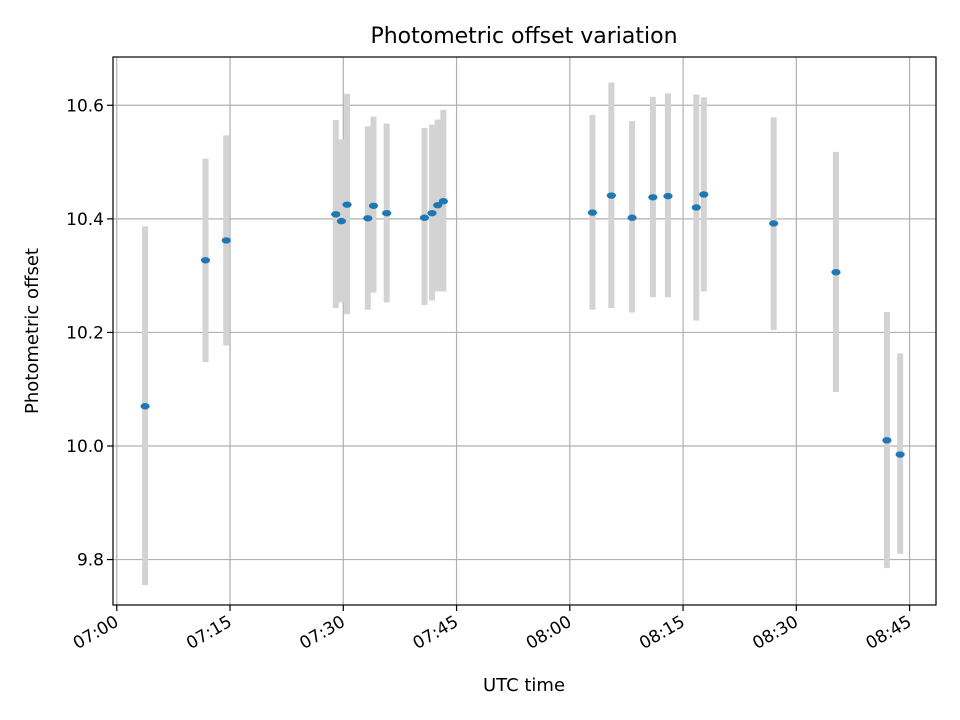 The height and width of the screenshot is (720, 960). Describe the element at coordinates (90, 561) in the screenshot. I see `y-tick-label-0: 9.8` at that location.